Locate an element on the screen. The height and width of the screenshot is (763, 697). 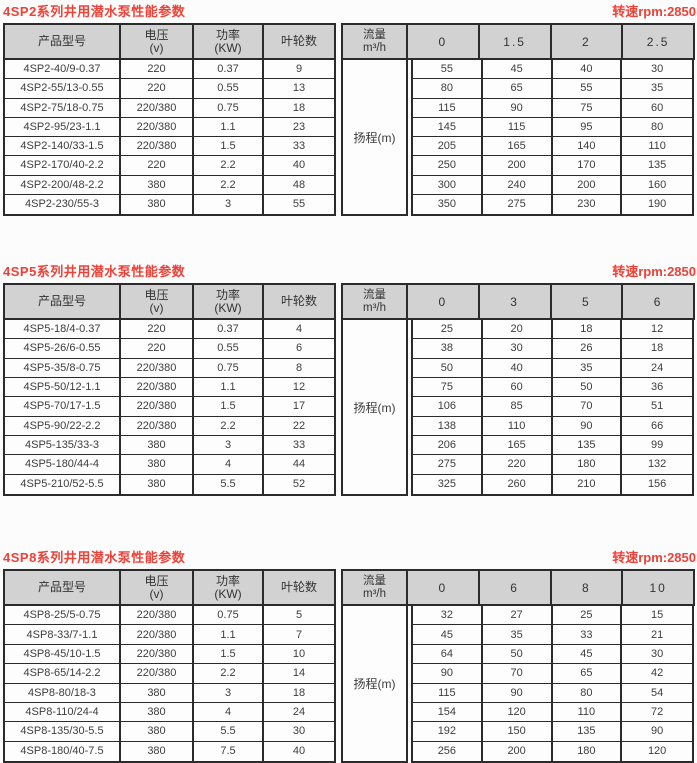
head-value-cell: 60 is located at coordinates (517, 388).